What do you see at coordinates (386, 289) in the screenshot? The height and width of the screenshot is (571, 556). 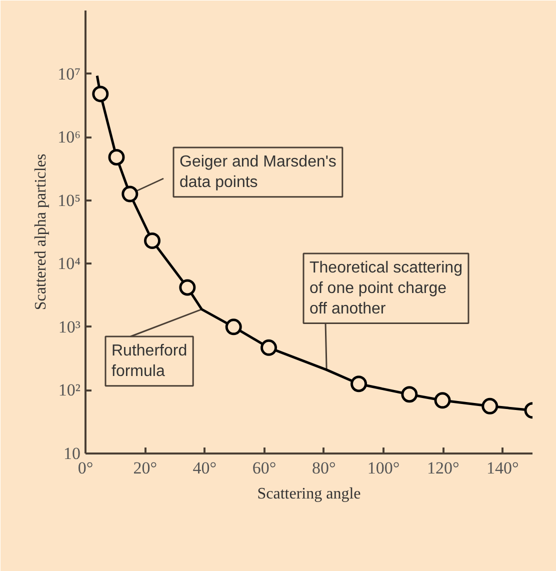 I see `annotation: Theoretical scattering of one point charge off another` at bounding box center [386, 289].